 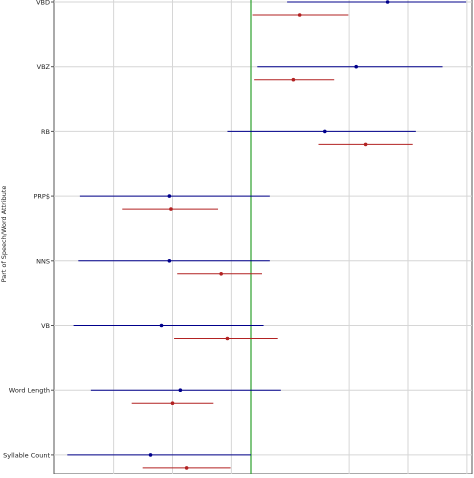 What do you see at coordinates (45, 326) in the screenshot?
I see `y-tick-label: VB` at bounding box center [45, 326].